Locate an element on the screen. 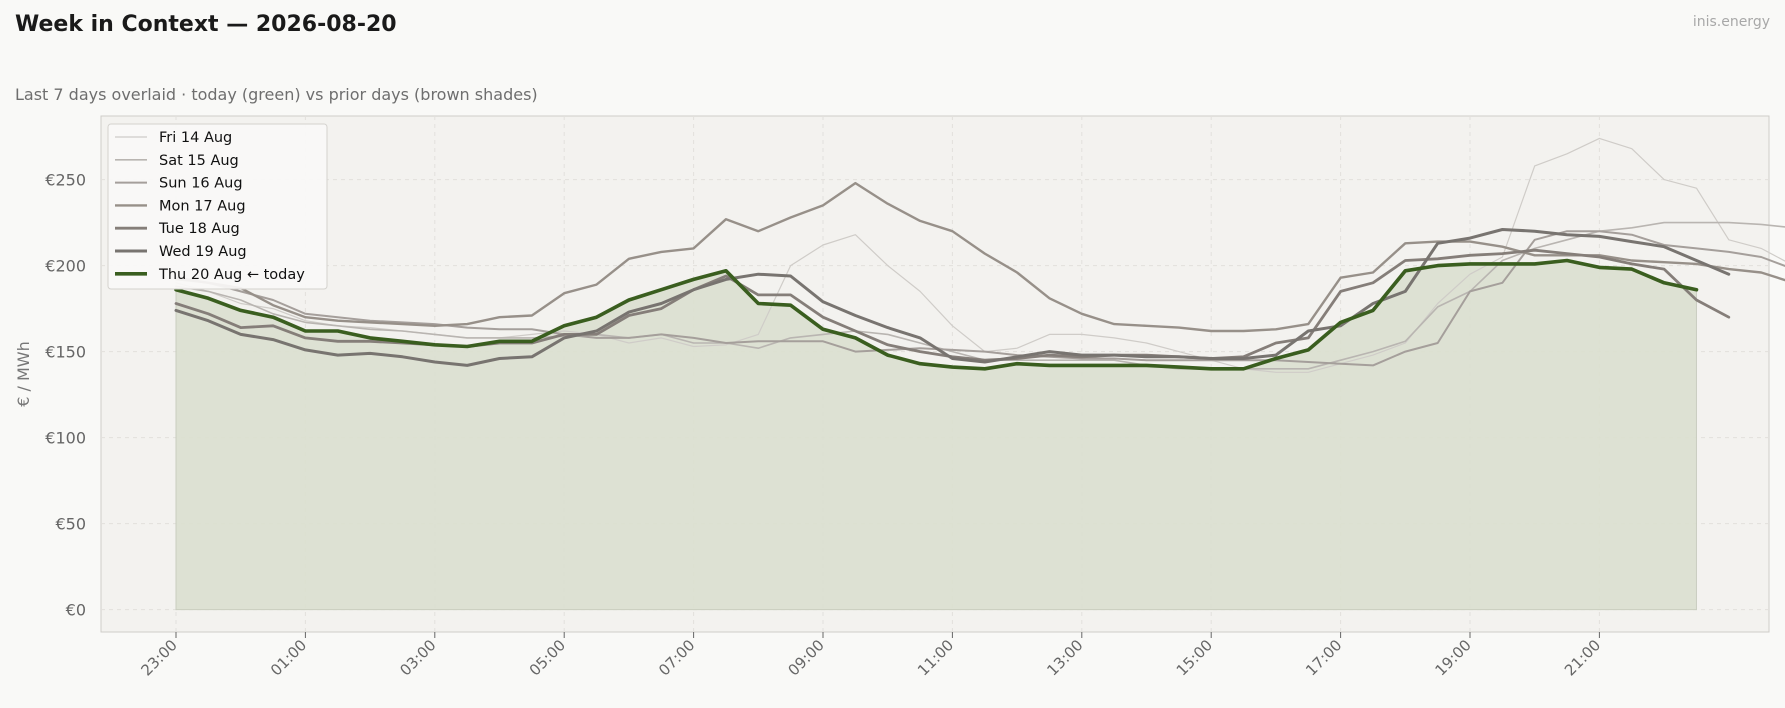  legend-label: Wed 19 Aug is located at coordinates (203, 252).